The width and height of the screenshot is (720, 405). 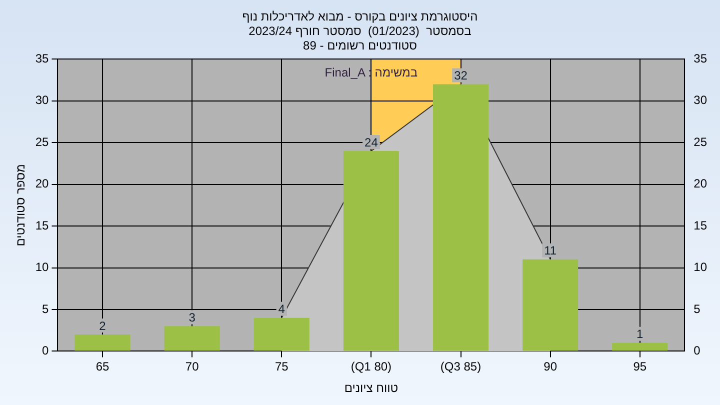 What do you see at coordinates (192, 317) in the screenshot?
I see `data-label: 3` at bounding box center [192, 317].